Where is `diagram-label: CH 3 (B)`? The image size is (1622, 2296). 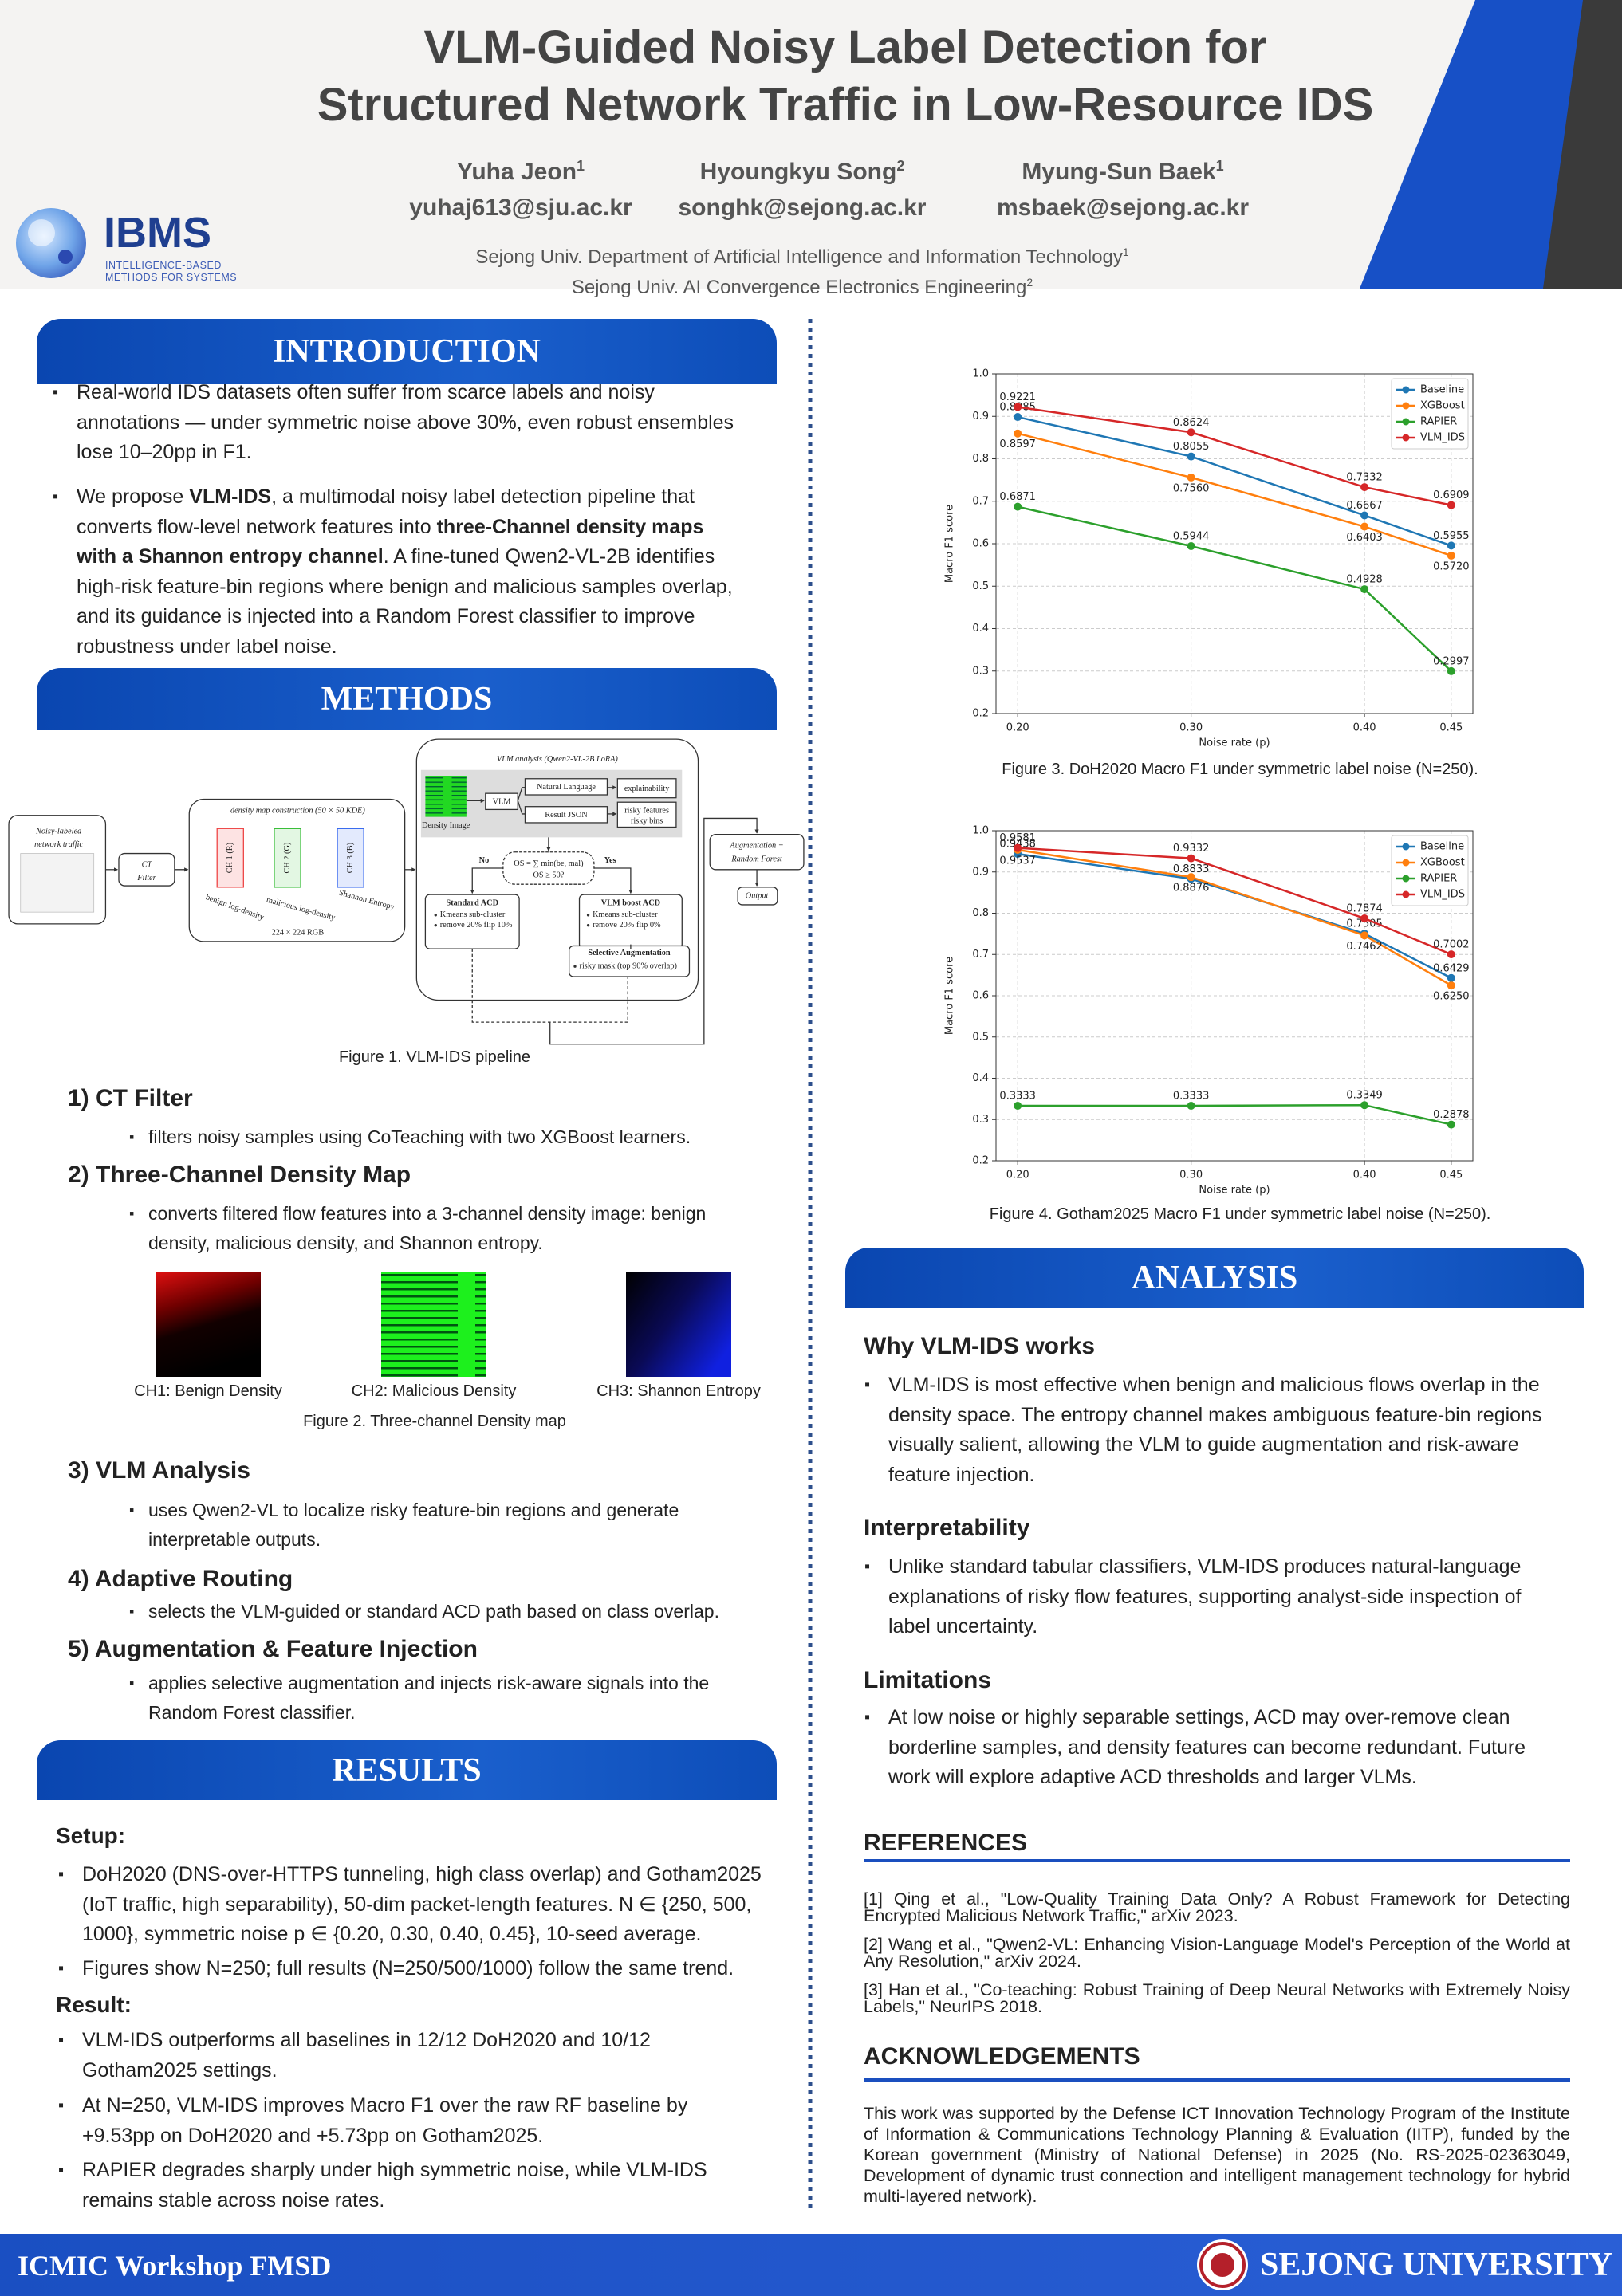
diagram-label: CH 3 (B) is located at coordinates (350, 858).